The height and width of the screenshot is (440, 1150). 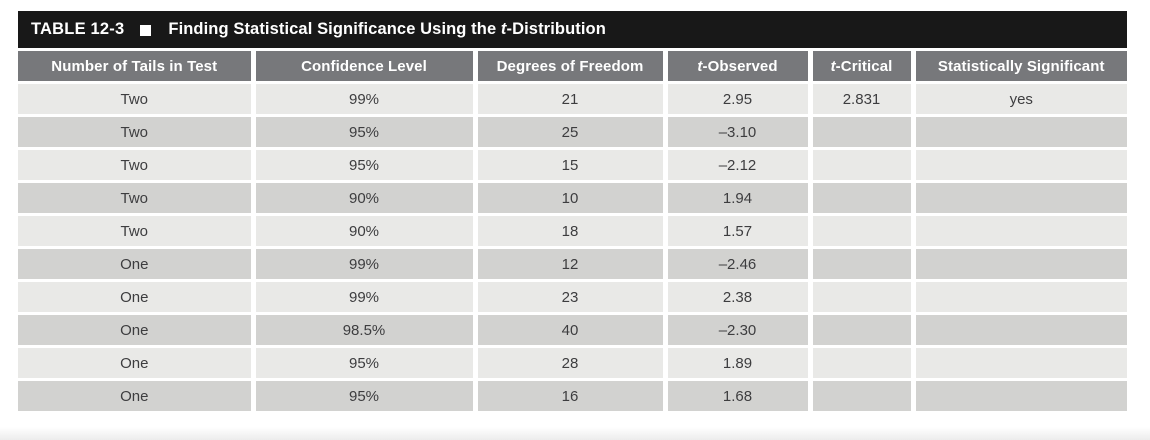 I want to click on table-row: One 95% 16 1.68, so click(x=572, y=396).